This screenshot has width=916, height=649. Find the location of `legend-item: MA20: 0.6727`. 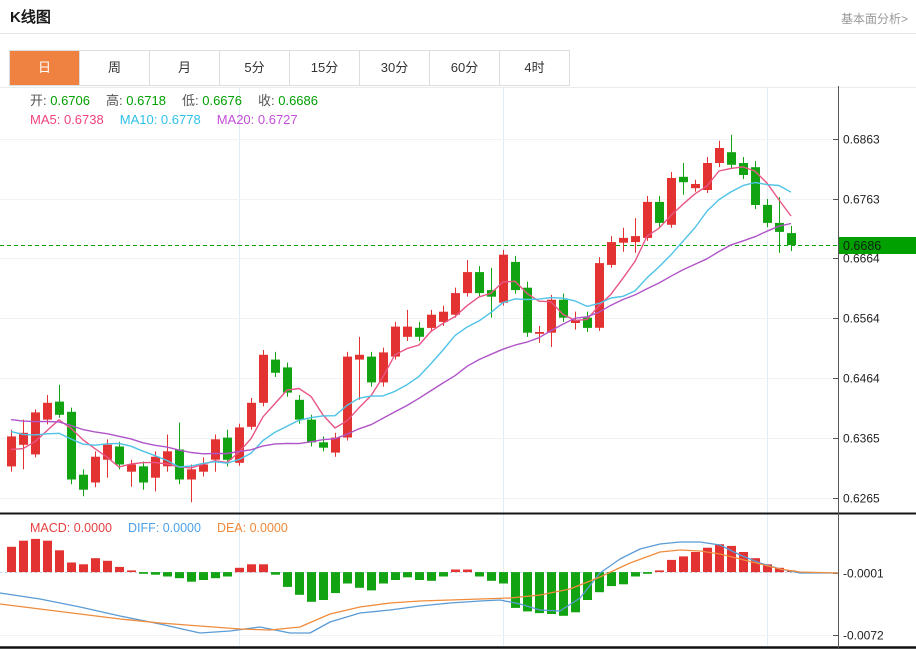

legend-item: MA20: 0.6727 is located at coordinates (257, 119).